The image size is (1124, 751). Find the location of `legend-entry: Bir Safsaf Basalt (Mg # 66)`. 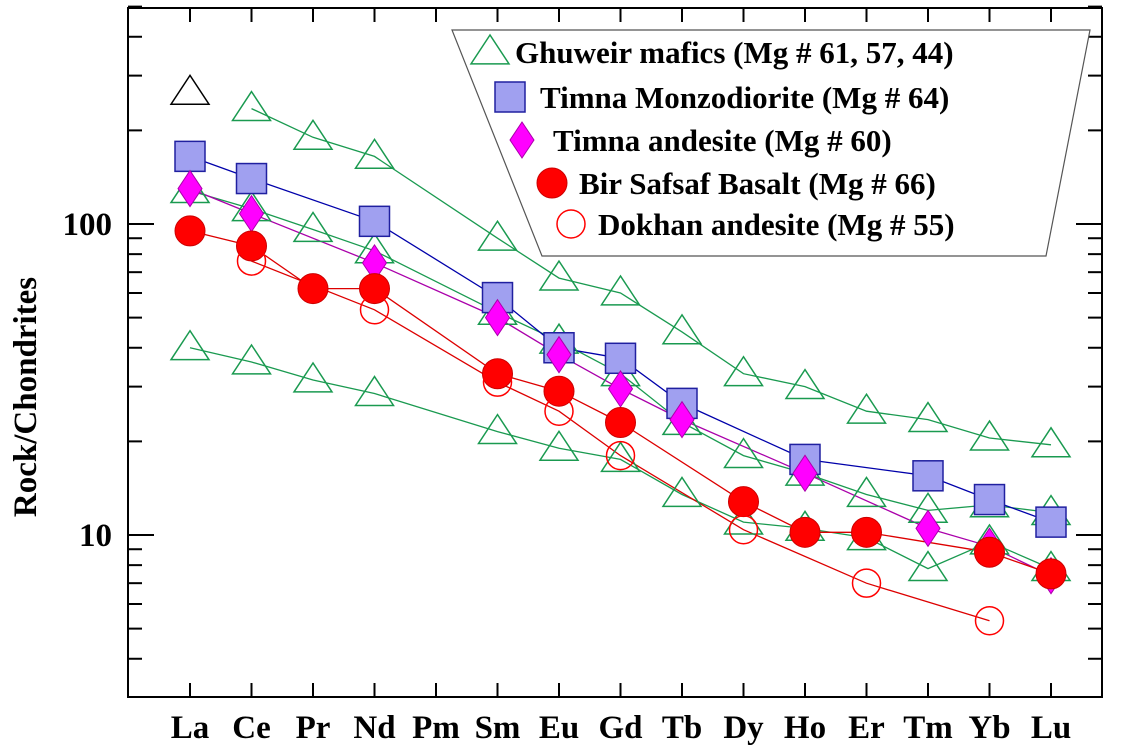

legend-entry: Bir Safsaf Basalt (Mg # 66) is located at coordinates (736, 183).